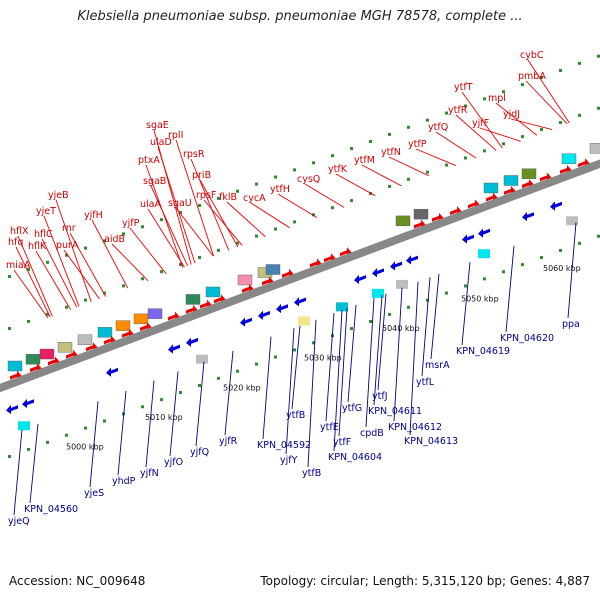 The width and height of the screenshot is (600, 600). Describe the element at coordinates (157, 125) in the screenshot. I see `gene-label: sgaE` at that location.